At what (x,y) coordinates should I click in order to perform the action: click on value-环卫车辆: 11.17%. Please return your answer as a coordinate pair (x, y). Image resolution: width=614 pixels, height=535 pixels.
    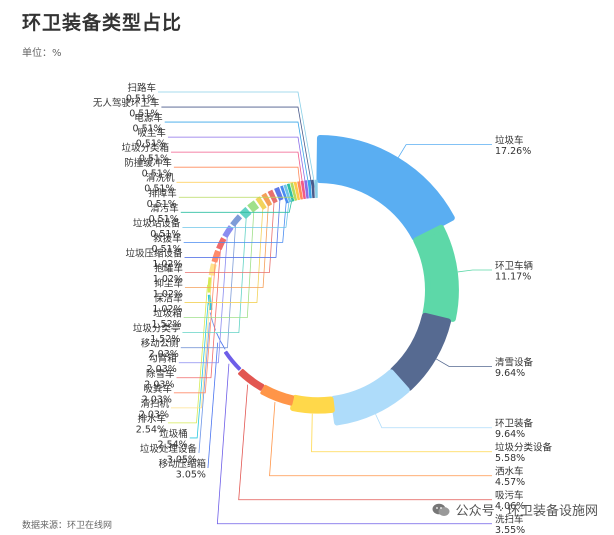
    Looking at the image, I should click on (513, 276).